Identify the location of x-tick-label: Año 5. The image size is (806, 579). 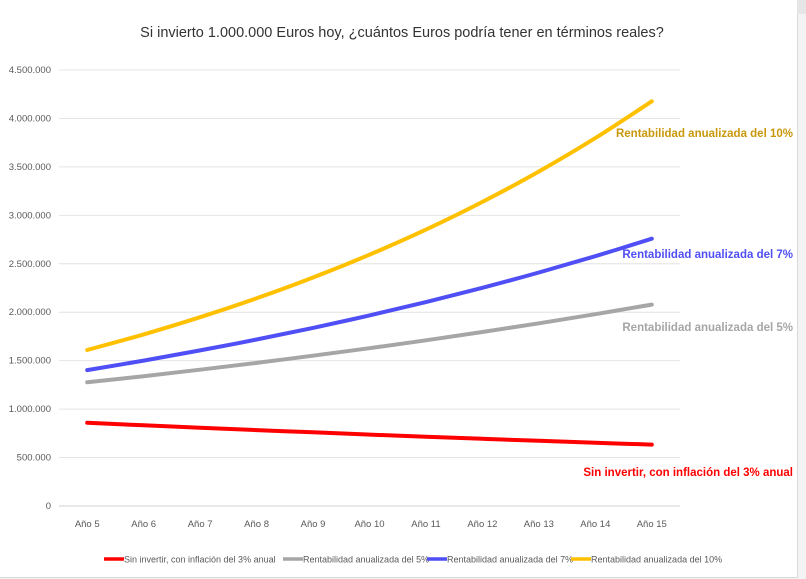
(87, 524).